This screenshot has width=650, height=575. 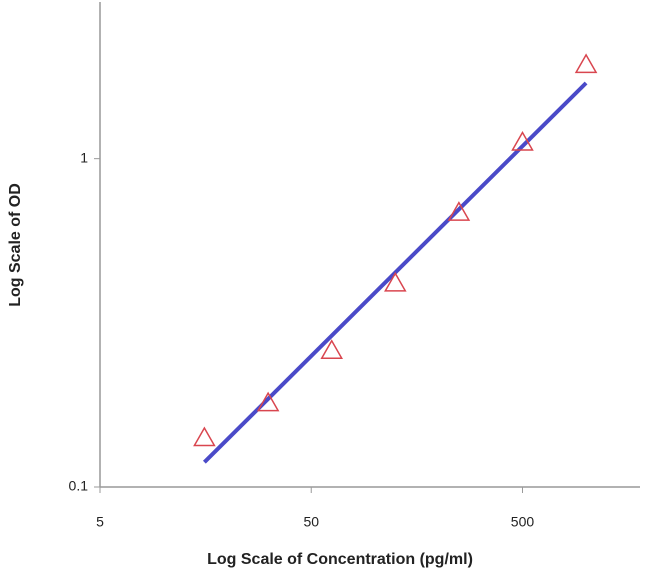 I want to click on y-axis-title: Log Scale of OD, so click(x=15, y=245).